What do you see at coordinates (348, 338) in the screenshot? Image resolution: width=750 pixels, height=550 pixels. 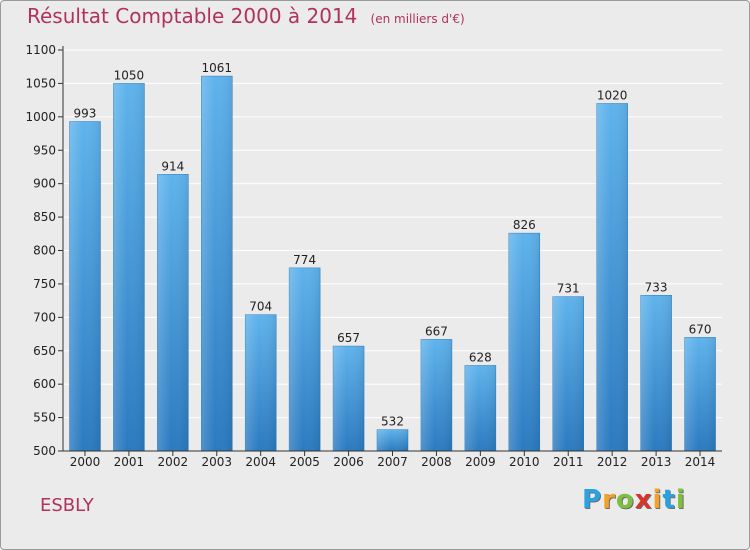 I see `bar-value-label: 657` at bounding box center [348, 338].